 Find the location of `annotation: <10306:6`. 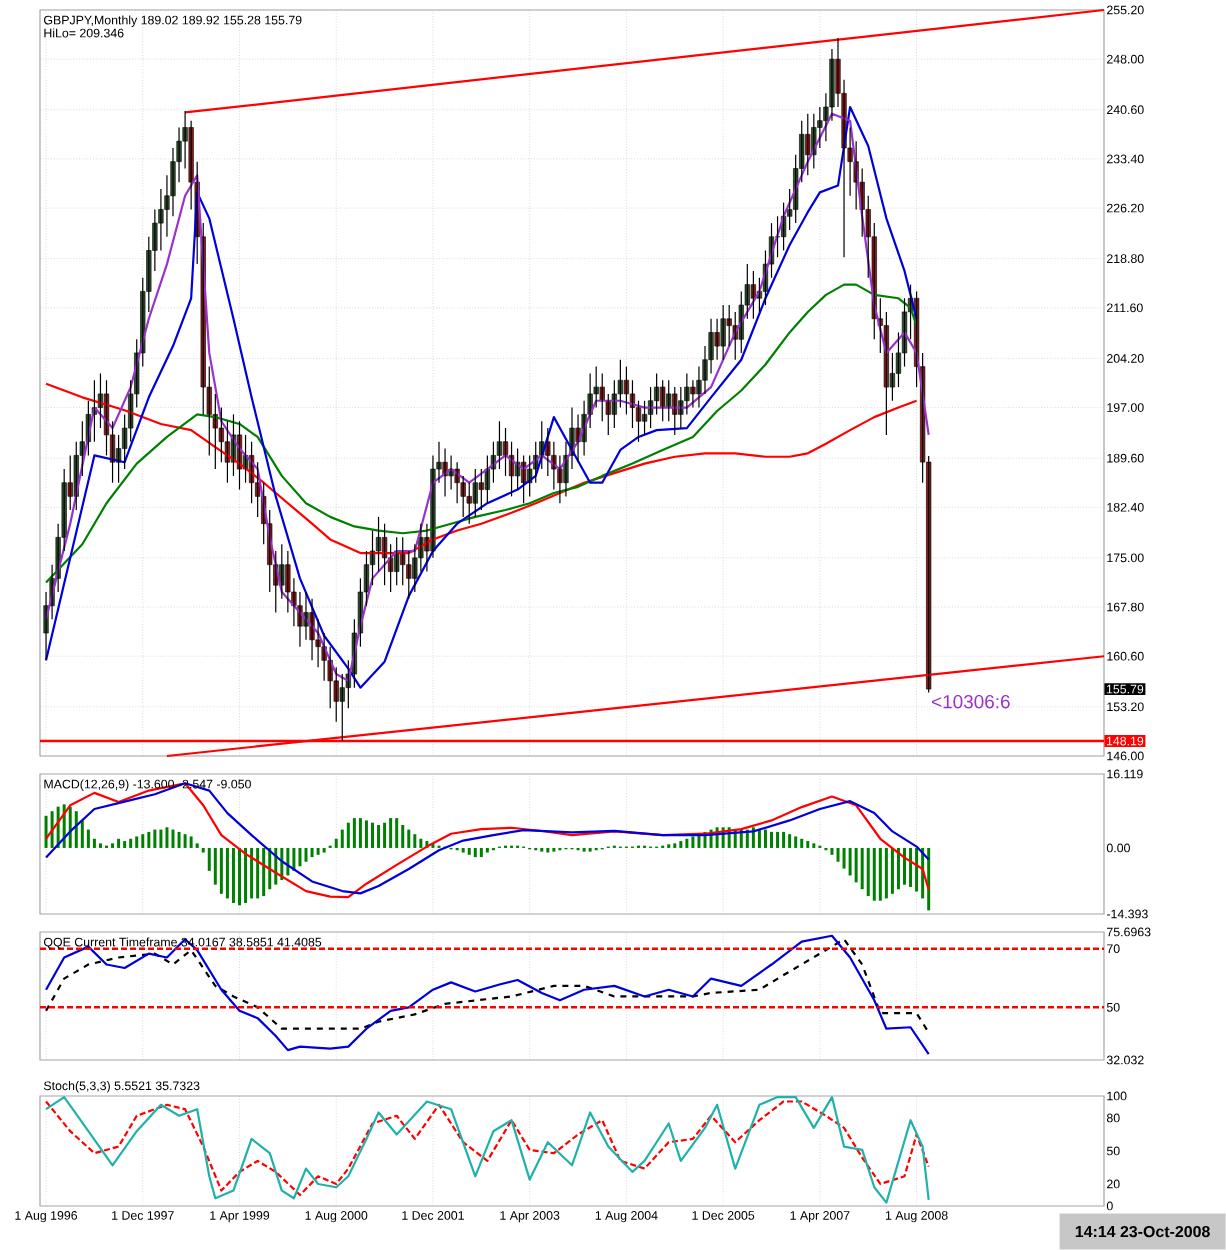

annotation: <10306:6 is located at coordinates (971, 701).